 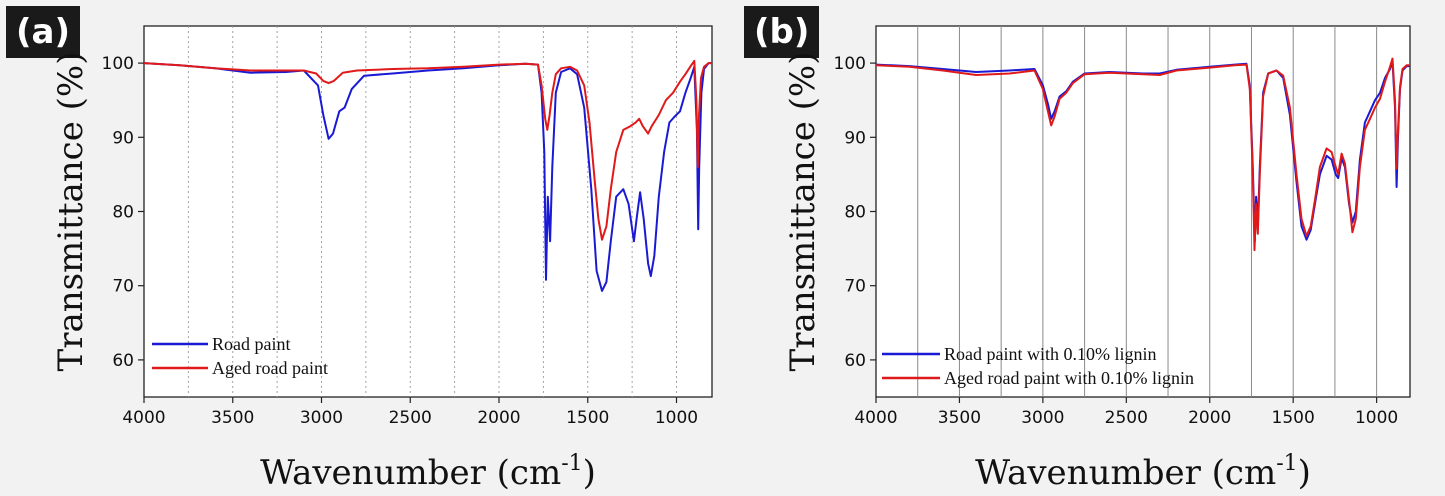 I want to click on legend-label-road: Road paint with 0.10% lignin, so click(x=1050, y=354).